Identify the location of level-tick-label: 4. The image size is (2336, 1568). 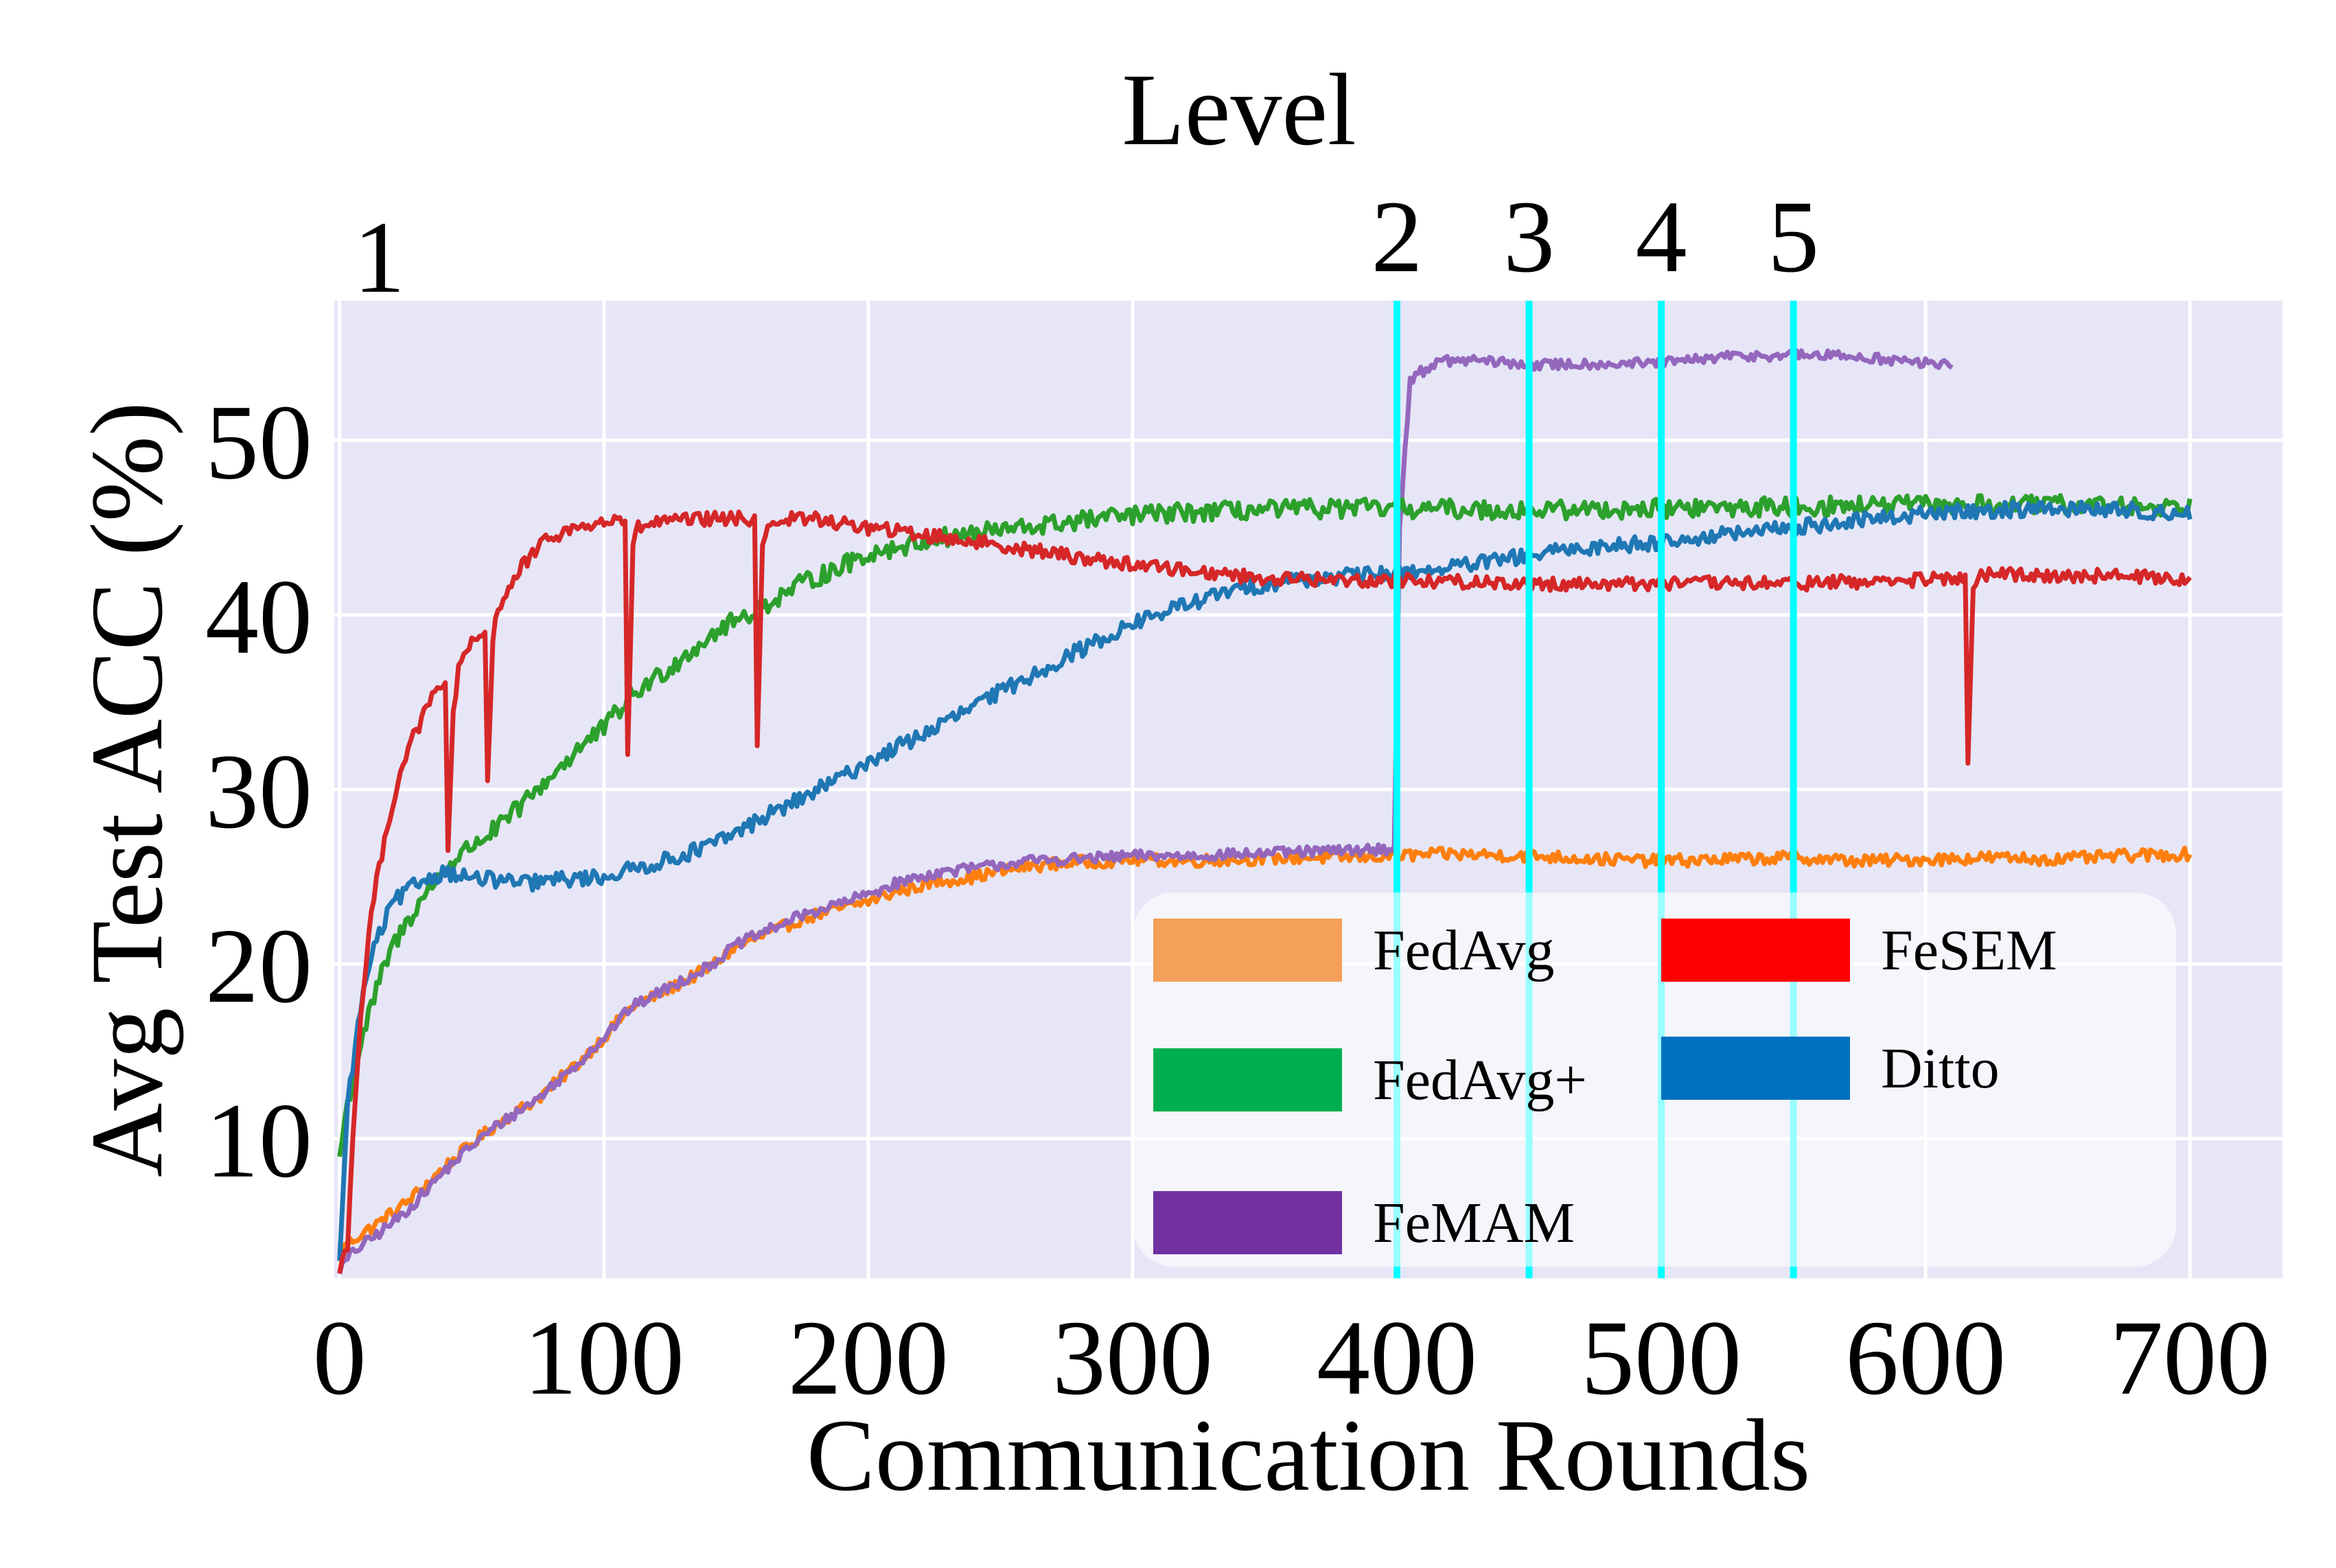
(1661, 237).